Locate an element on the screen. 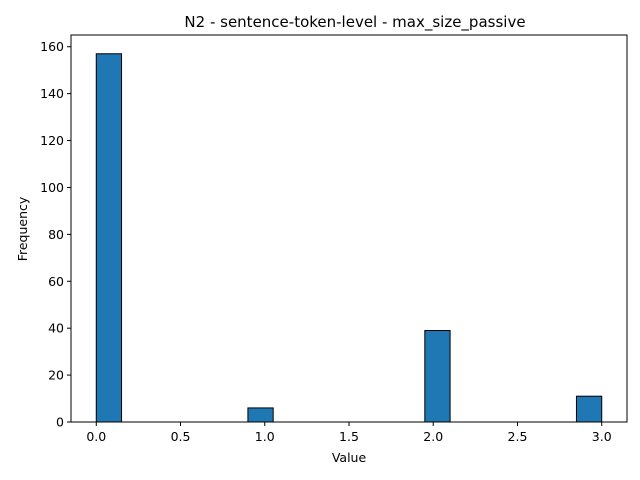 The width and height of the screenshot is (640, 480). y-axis-ticks: 0 20 40 60 80 100 120 140 160 is located at coordinates (55, 234).